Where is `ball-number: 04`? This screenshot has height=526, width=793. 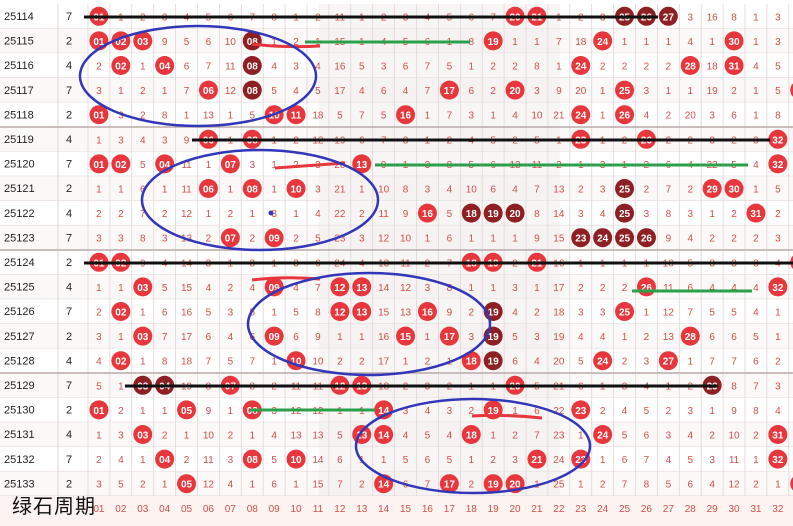
ball-number: 04 is located at coordinates (165, 165).